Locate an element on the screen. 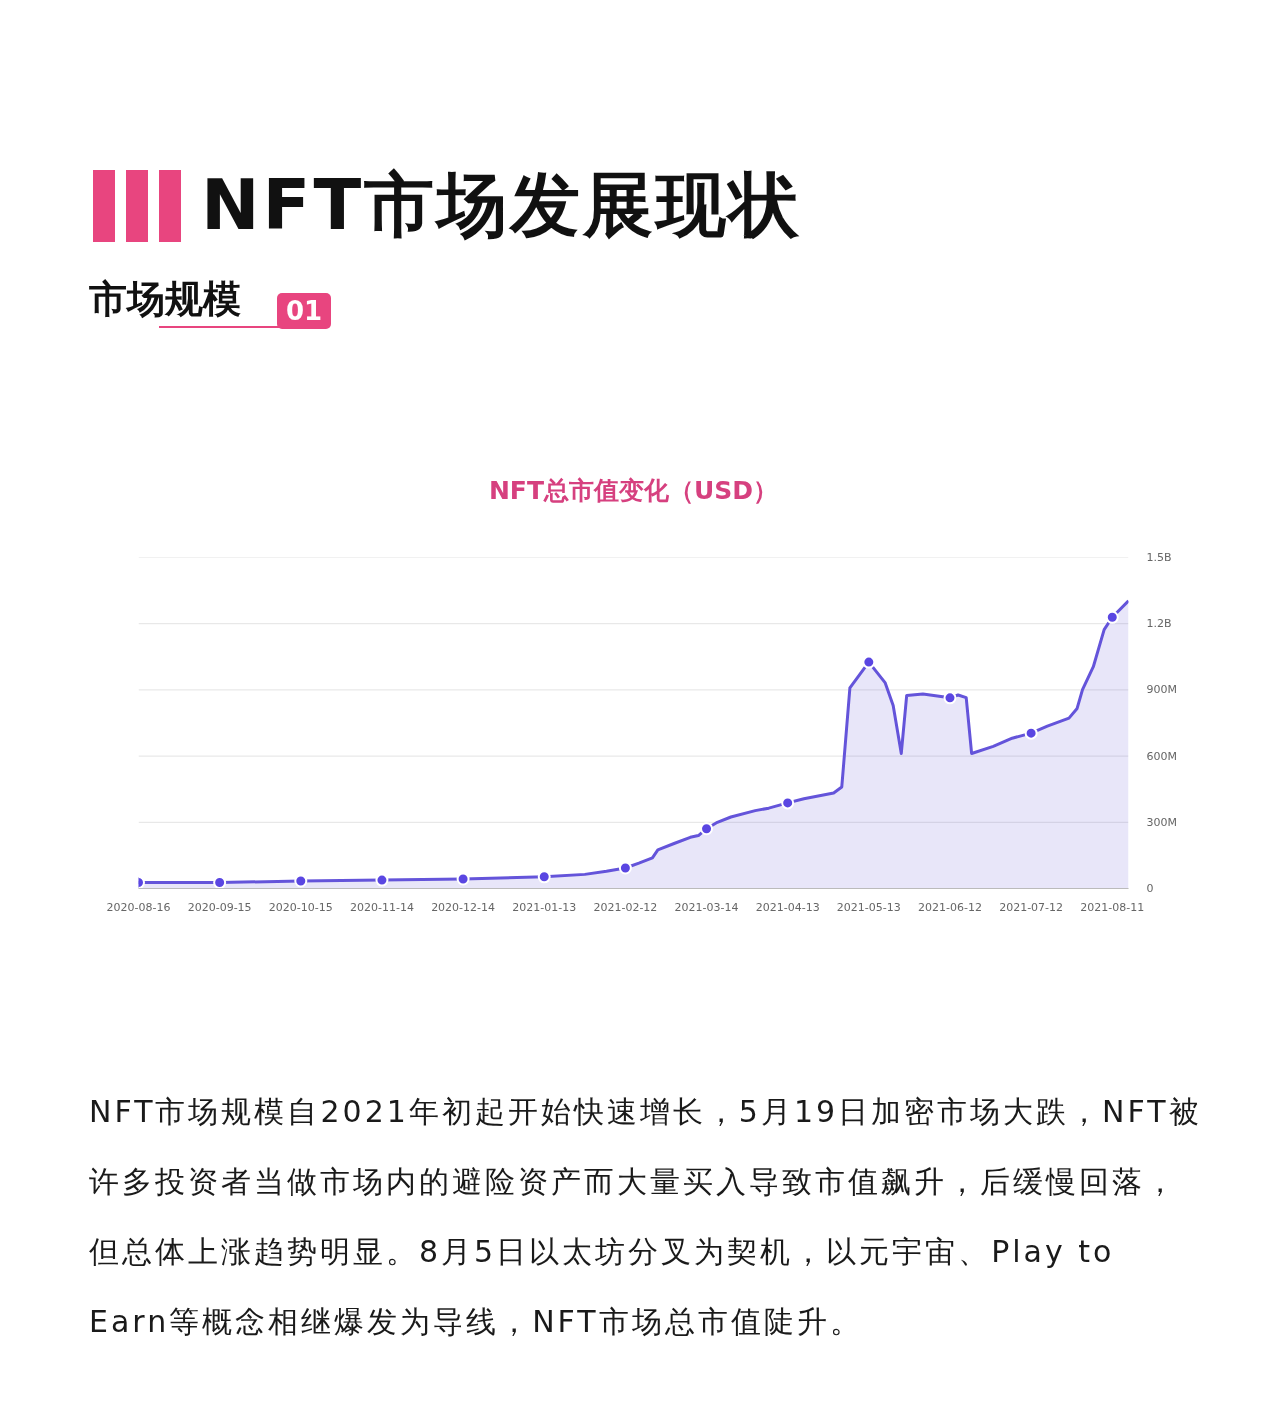 The height and width of the screenshot is (1406, 1280). x-tick-label: 2021-07-12 is located at coordinates (1031, 907).